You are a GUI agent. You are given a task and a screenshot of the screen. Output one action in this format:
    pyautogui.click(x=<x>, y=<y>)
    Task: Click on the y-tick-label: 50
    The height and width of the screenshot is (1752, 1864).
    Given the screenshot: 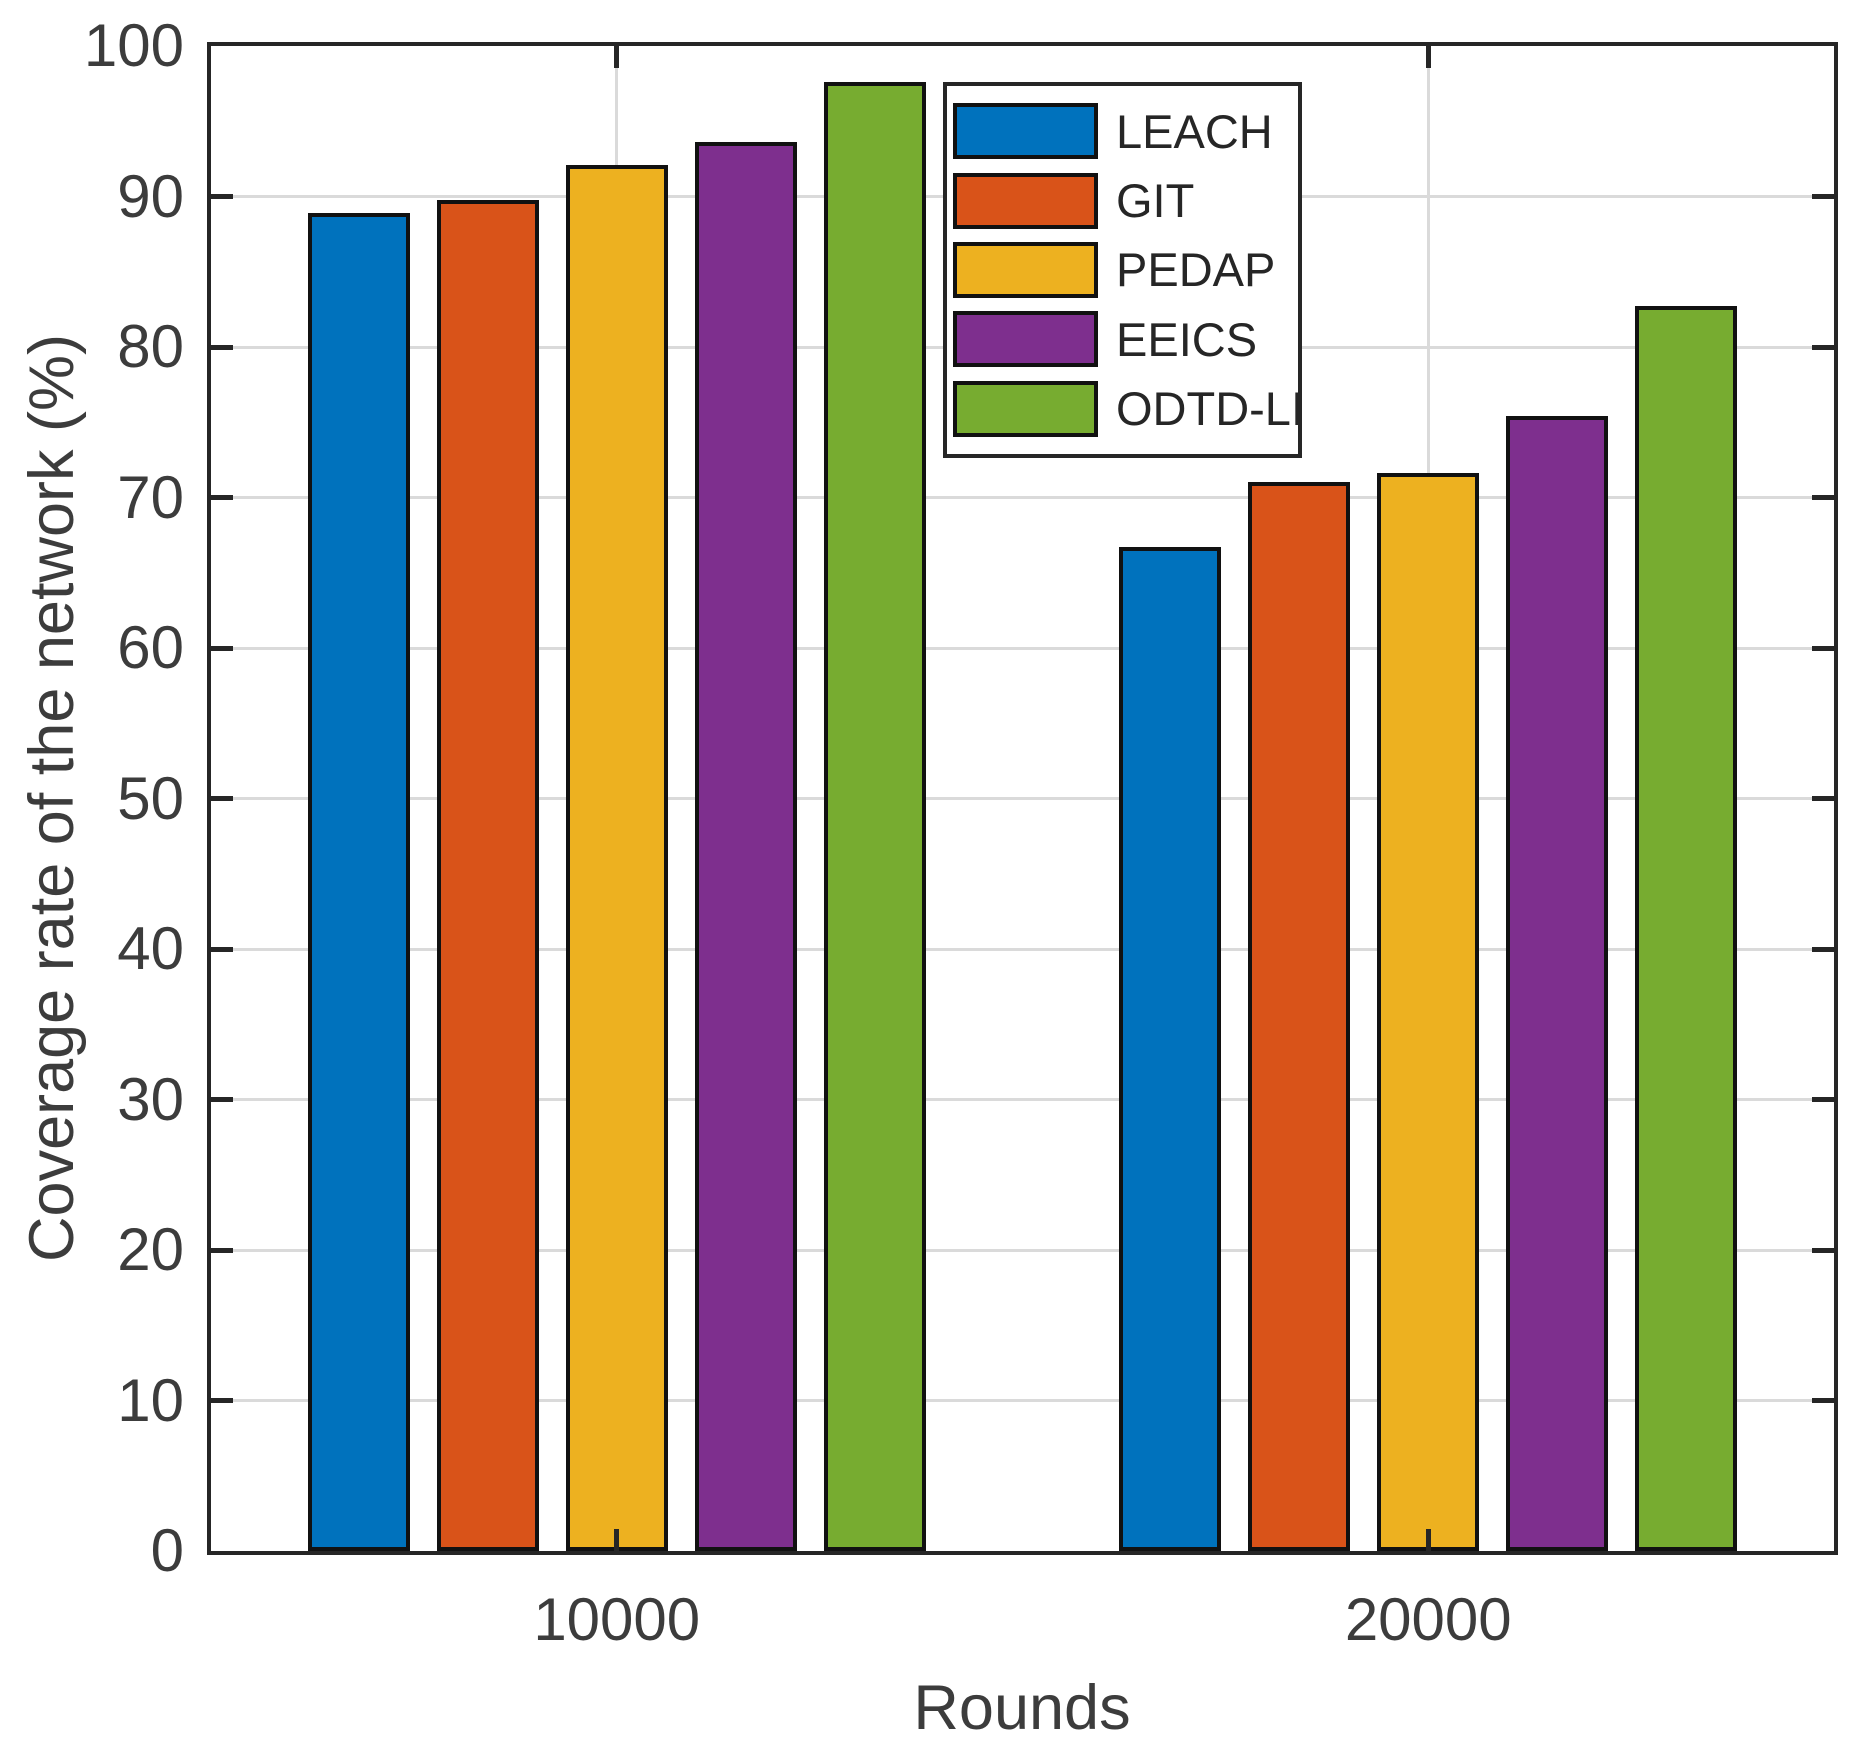 What is the action you would take?
    pyautogui.click(x=150, y=798)
    